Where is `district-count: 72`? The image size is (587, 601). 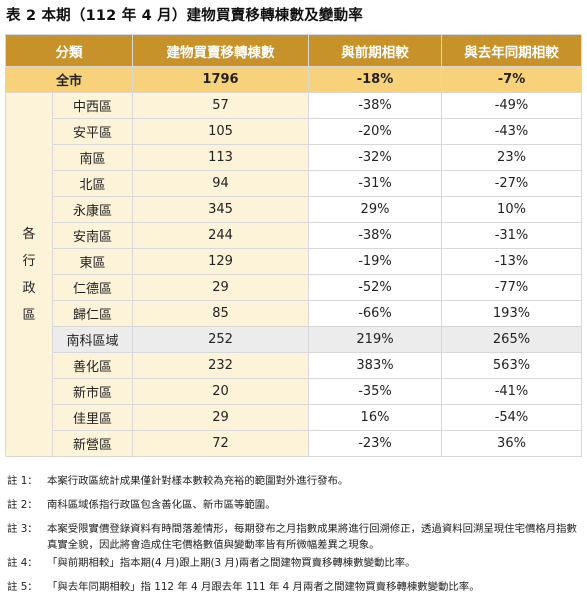
district-count: 72 is located at coordinates (220, 443).